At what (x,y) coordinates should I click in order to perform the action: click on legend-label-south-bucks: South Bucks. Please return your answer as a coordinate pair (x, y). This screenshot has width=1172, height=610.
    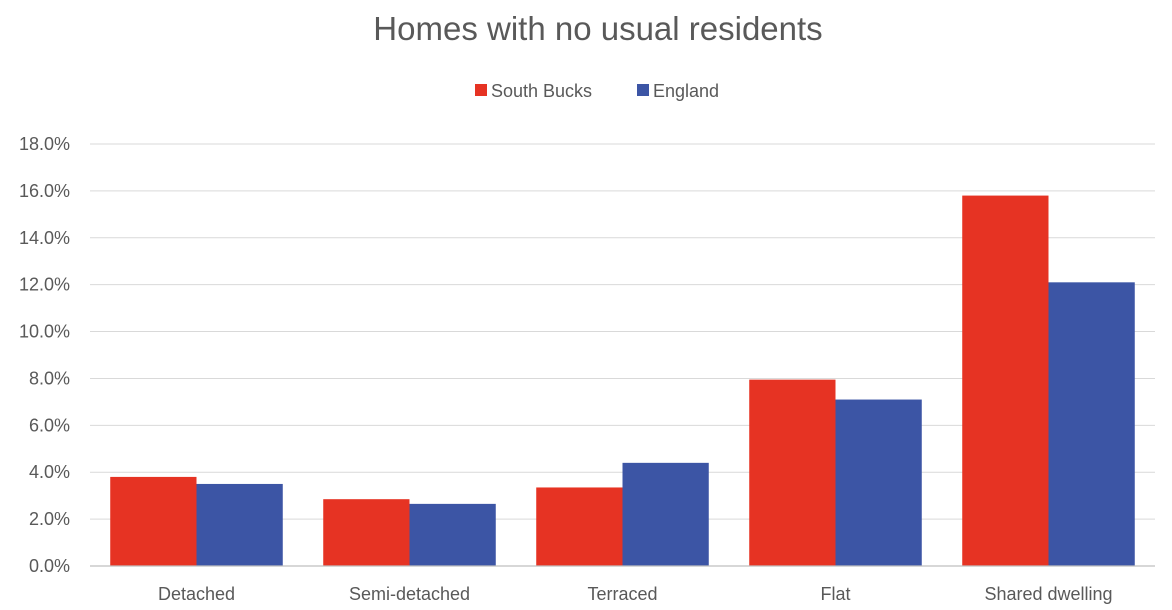
    Looking at the image, I should click on (541, 91).